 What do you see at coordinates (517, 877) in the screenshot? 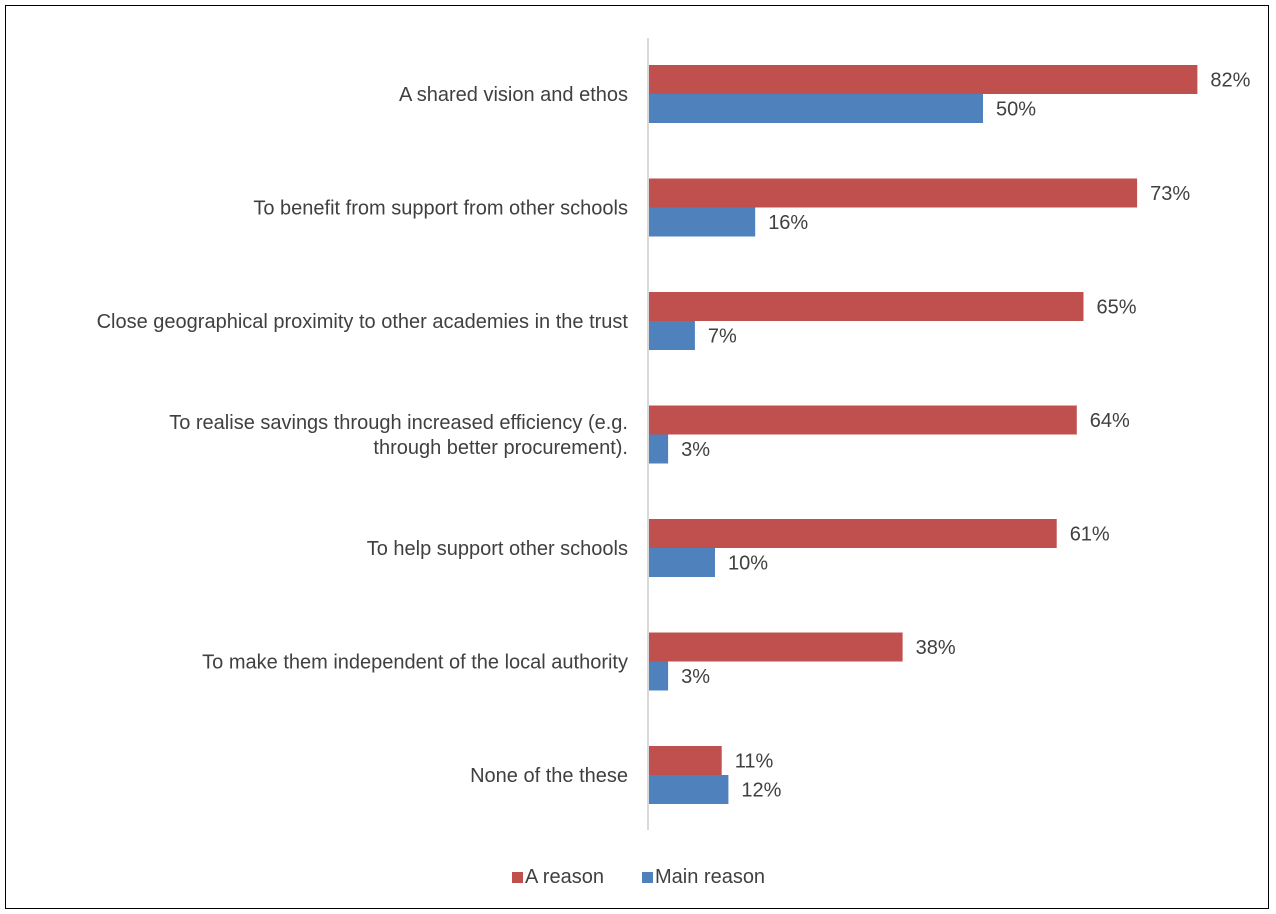
I see `legend-swatch-a-reason` at bounding box center [517, 877].